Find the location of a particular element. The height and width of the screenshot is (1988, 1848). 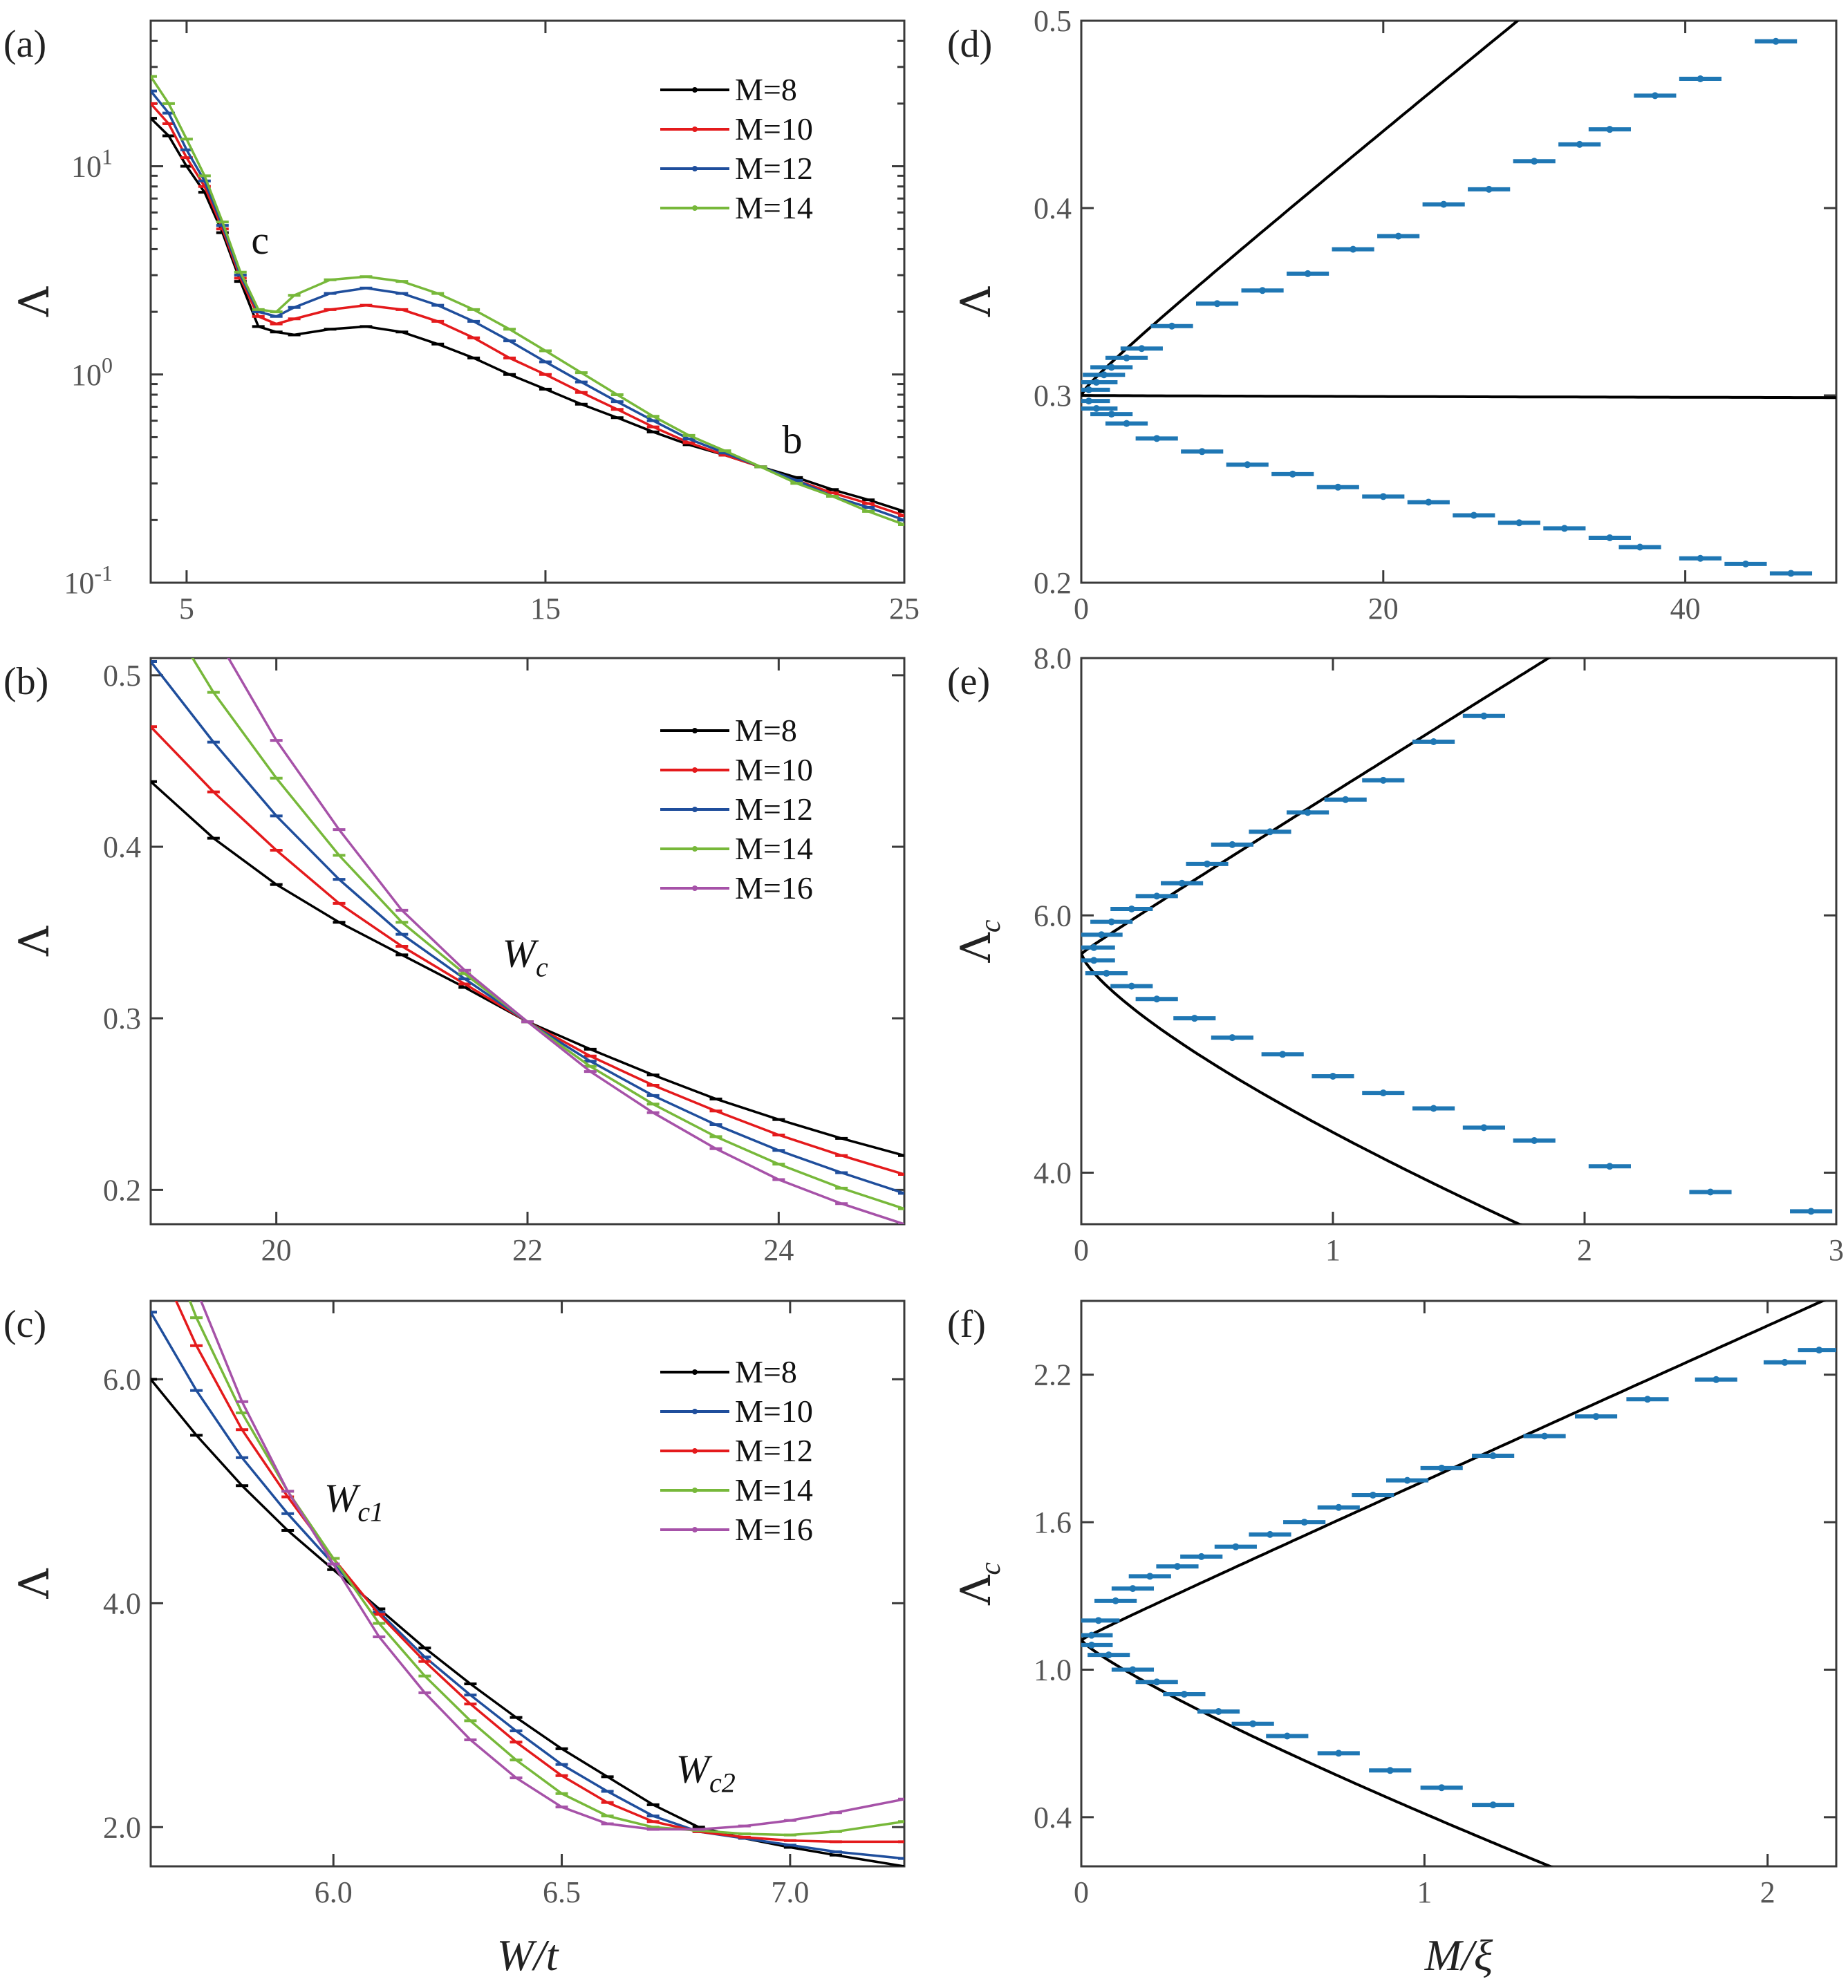

legend-label: M=10 is located at coordinates (774, 129).